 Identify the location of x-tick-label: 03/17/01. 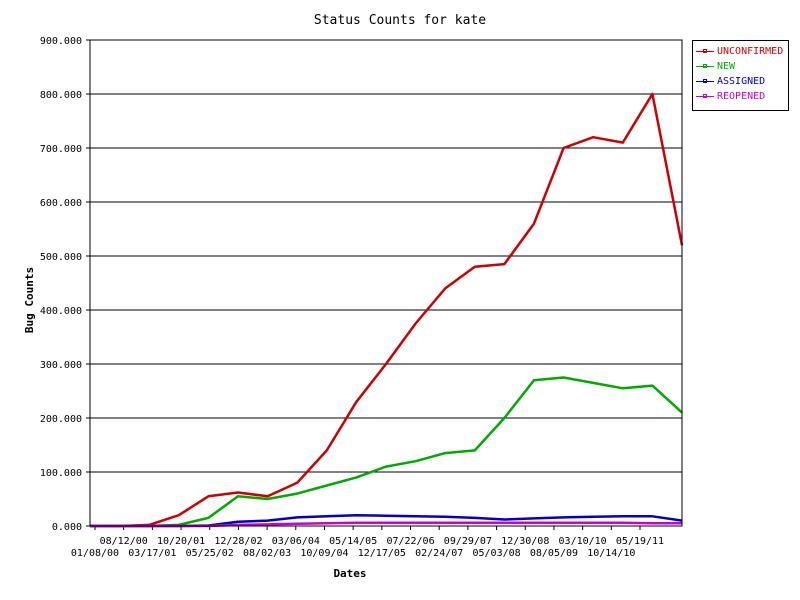
(152, 553).